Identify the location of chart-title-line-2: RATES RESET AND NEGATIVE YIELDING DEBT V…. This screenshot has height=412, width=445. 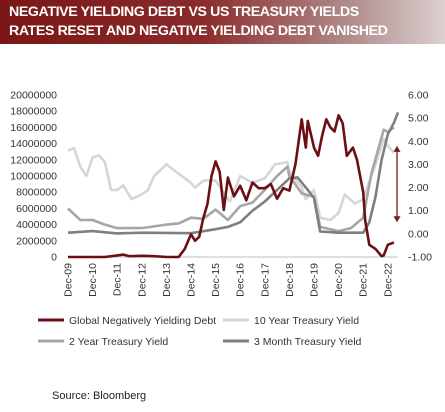
(198, 31).